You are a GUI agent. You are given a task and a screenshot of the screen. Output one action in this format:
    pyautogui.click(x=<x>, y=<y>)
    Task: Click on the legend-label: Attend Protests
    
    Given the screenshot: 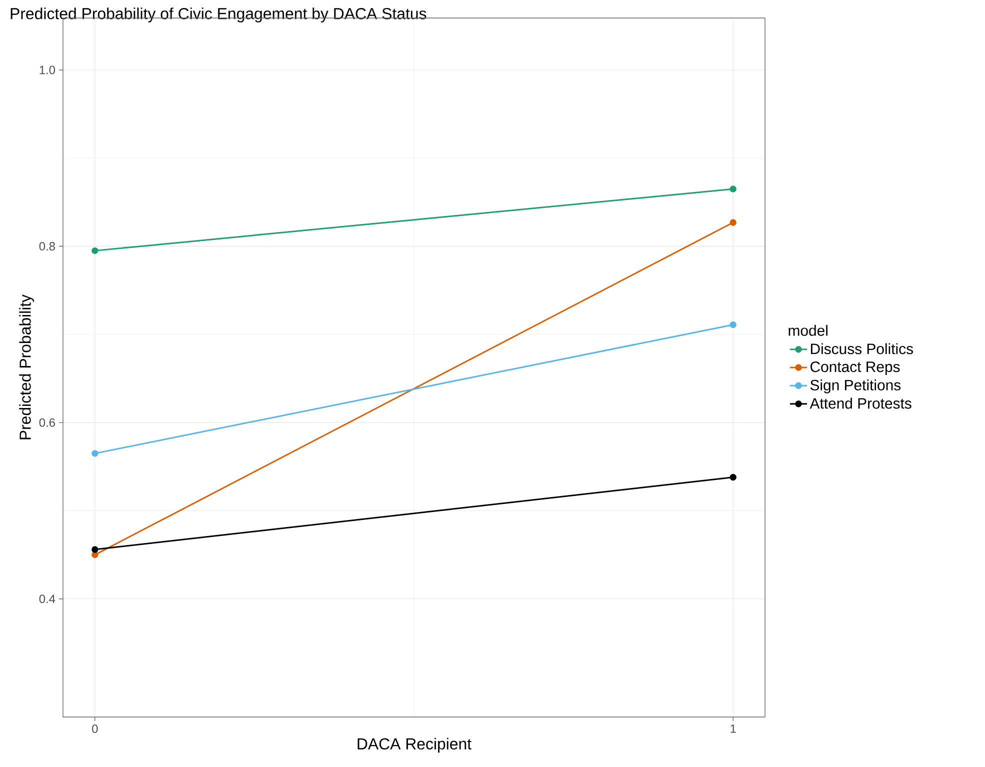 What is the action you would take?
    pyautogui.click(x=861, y=403)
    